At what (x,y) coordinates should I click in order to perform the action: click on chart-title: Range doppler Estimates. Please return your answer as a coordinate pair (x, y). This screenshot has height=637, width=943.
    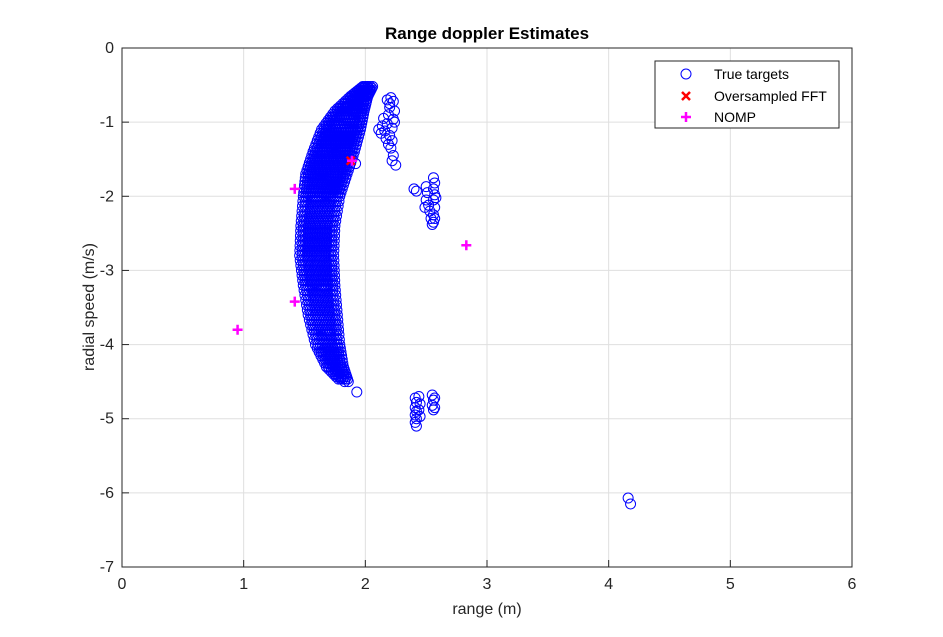
    Looking at the image, I should click on (487, 33).